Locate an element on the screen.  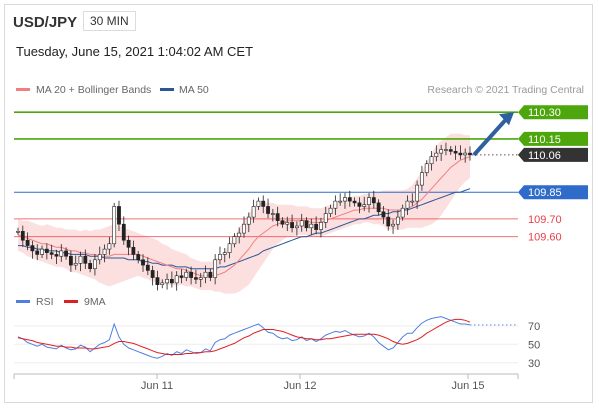
legend-9ma-swatch is located at coordinates (71, 301).